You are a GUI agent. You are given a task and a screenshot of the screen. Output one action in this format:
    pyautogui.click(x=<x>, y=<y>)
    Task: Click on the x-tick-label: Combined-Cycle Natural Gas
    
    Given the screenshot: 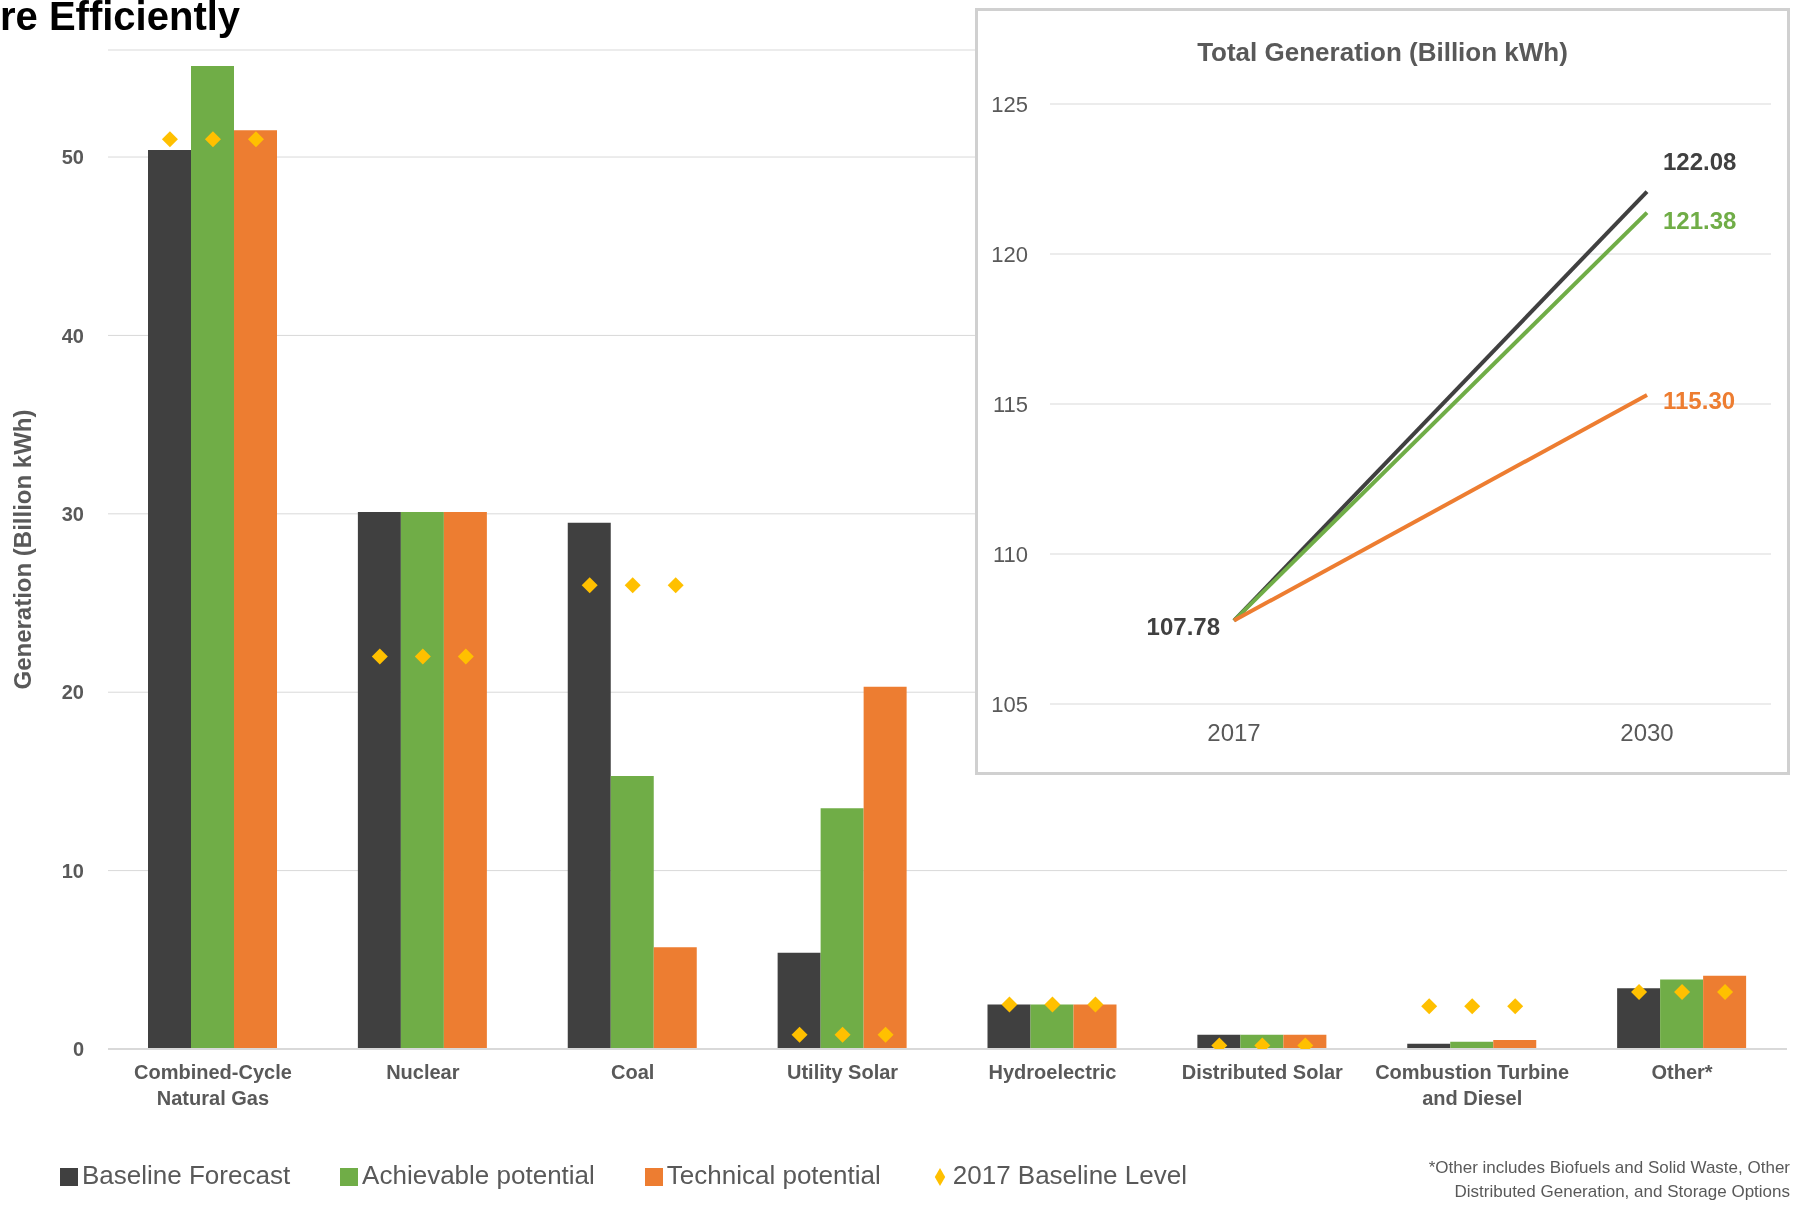 What is the action you would take?
    pyautogui.click(x=213, y=1085)
    